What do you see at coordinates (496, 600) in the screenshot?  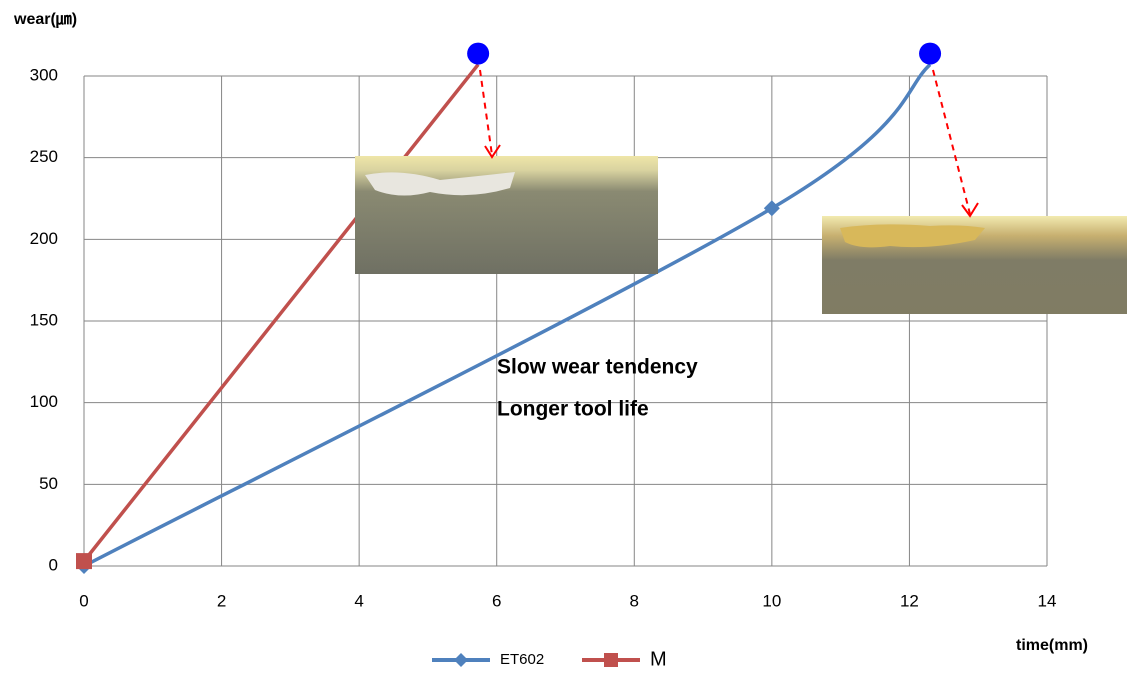 I see `x-tick-label: 6` at bounding box center [496, 600].